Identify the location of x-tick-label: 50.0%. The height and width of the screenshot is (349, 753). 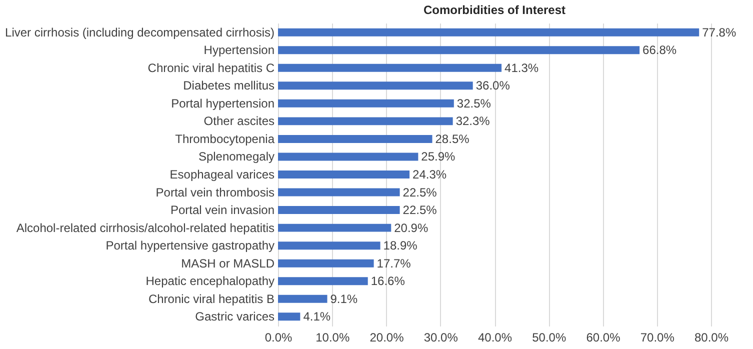
(549, 337).